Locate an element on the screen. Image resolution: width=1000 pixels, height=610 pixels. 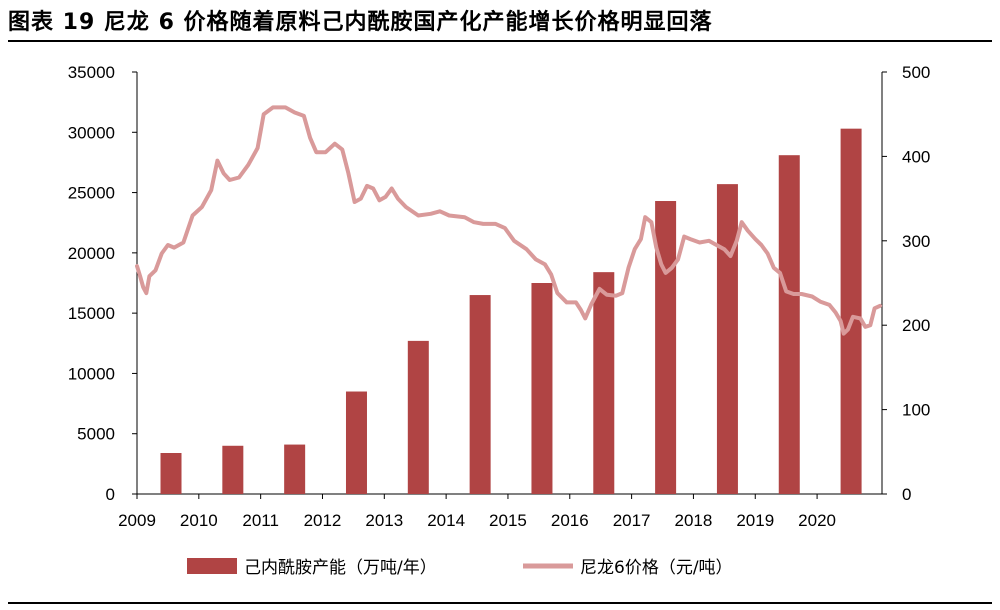
left-tick-label: 0 is located at coordinates (110, 494).